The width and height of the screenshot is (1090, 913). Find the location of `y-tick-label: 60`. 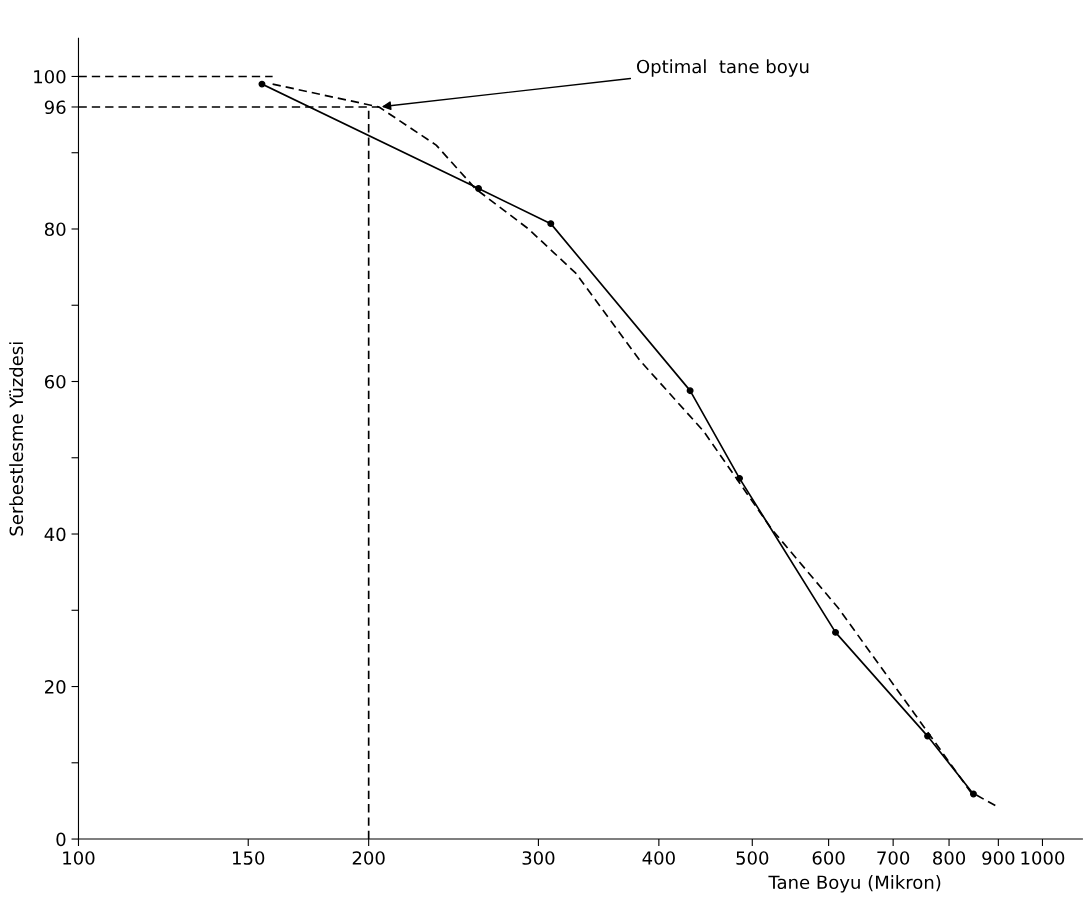

y-tick-label: 60 is located at coordinates (55, 381).